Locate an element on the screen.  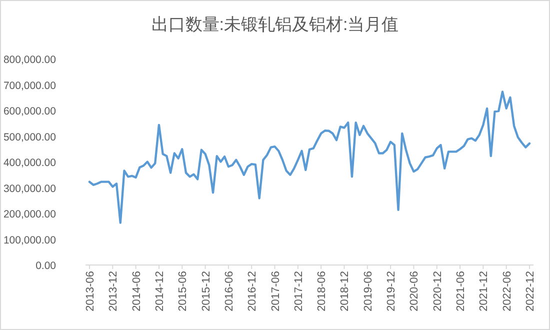
x-tick-label: 2021-06 is located at coordinates (461, 291).